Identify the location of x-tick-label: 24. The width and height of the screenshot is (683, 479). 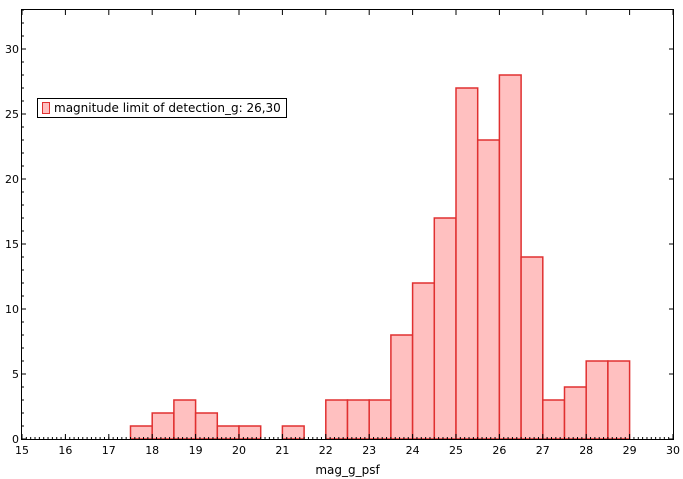
(413, 450).